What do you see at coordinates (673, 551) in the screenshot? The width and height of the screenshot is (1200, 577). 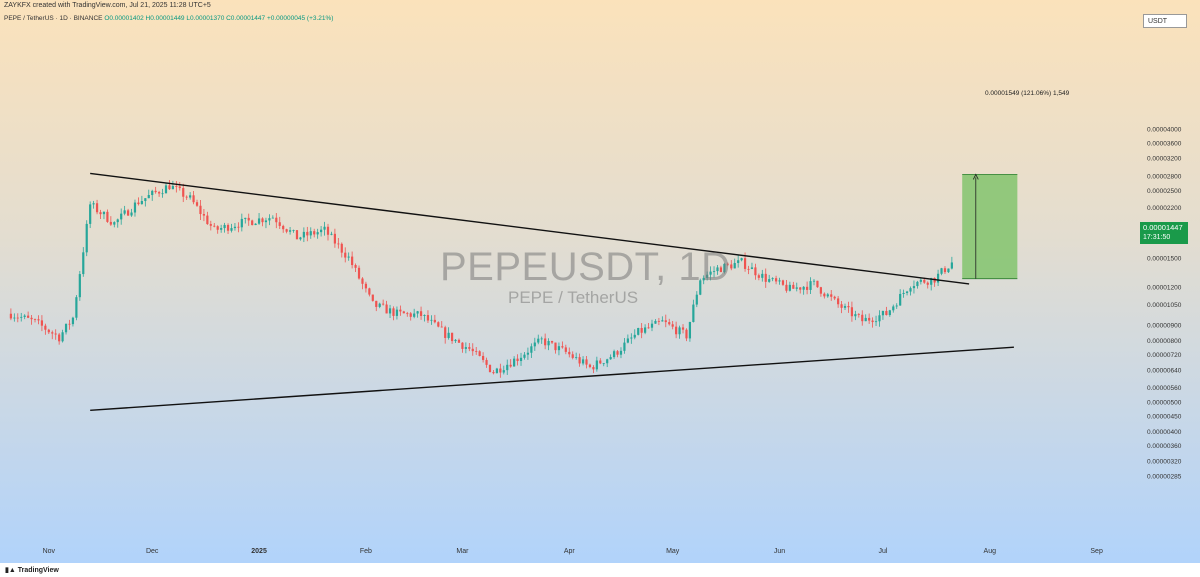 I see `time-tick-label: May` at bounding box center [673, 551].